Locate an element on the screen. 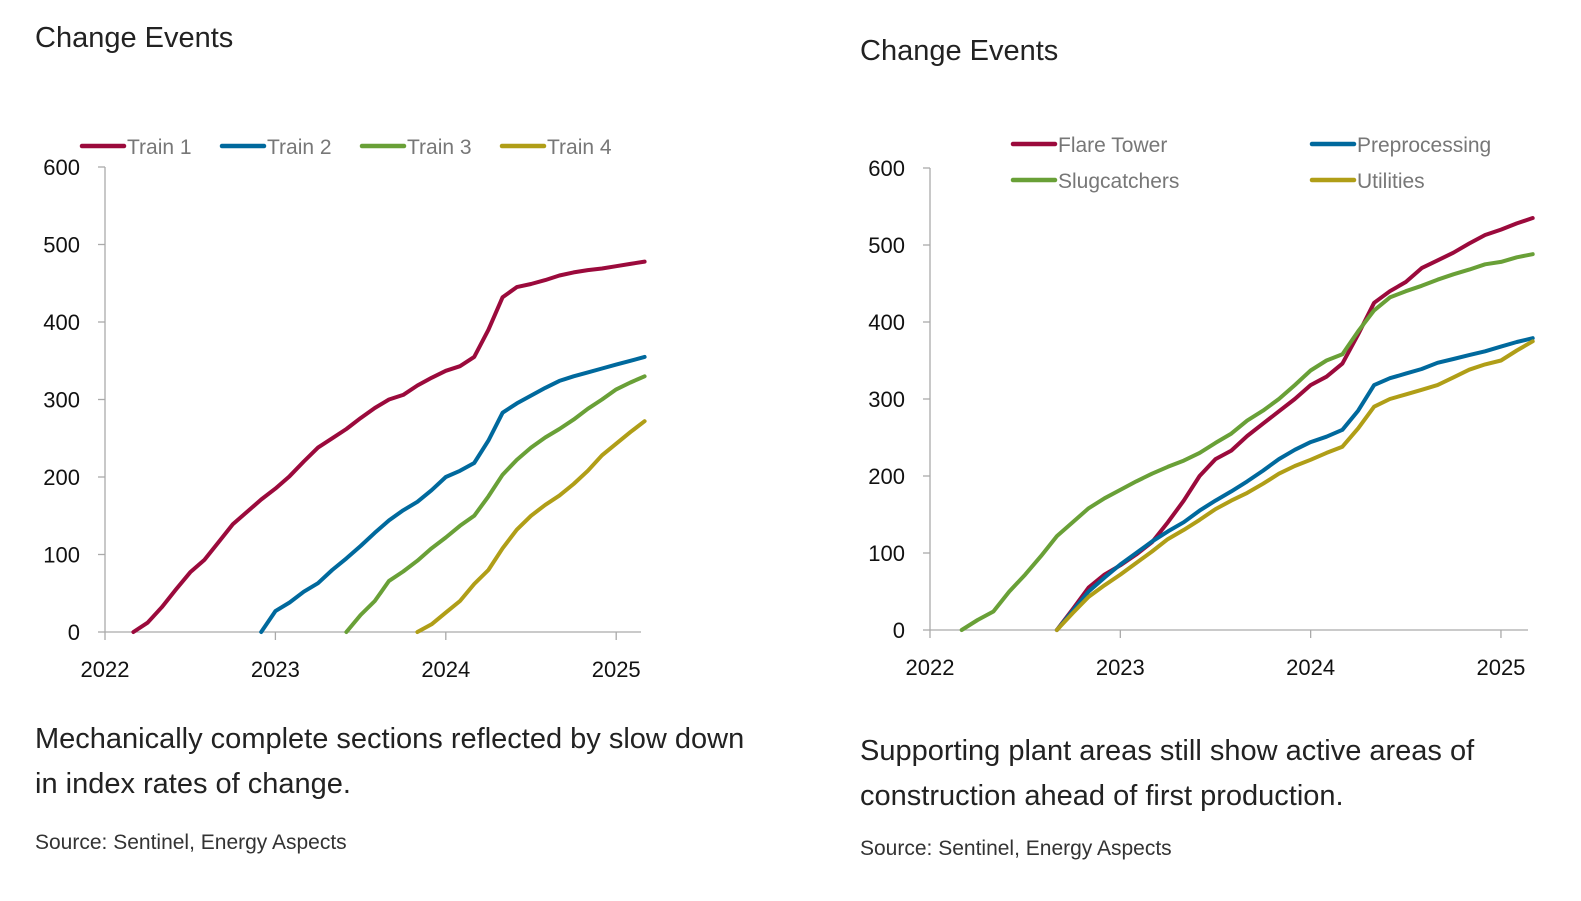 Image resolution: width=1581 pixels, height=901 pixels. legend-label: Train 1 is located at coordinates (159, 147).